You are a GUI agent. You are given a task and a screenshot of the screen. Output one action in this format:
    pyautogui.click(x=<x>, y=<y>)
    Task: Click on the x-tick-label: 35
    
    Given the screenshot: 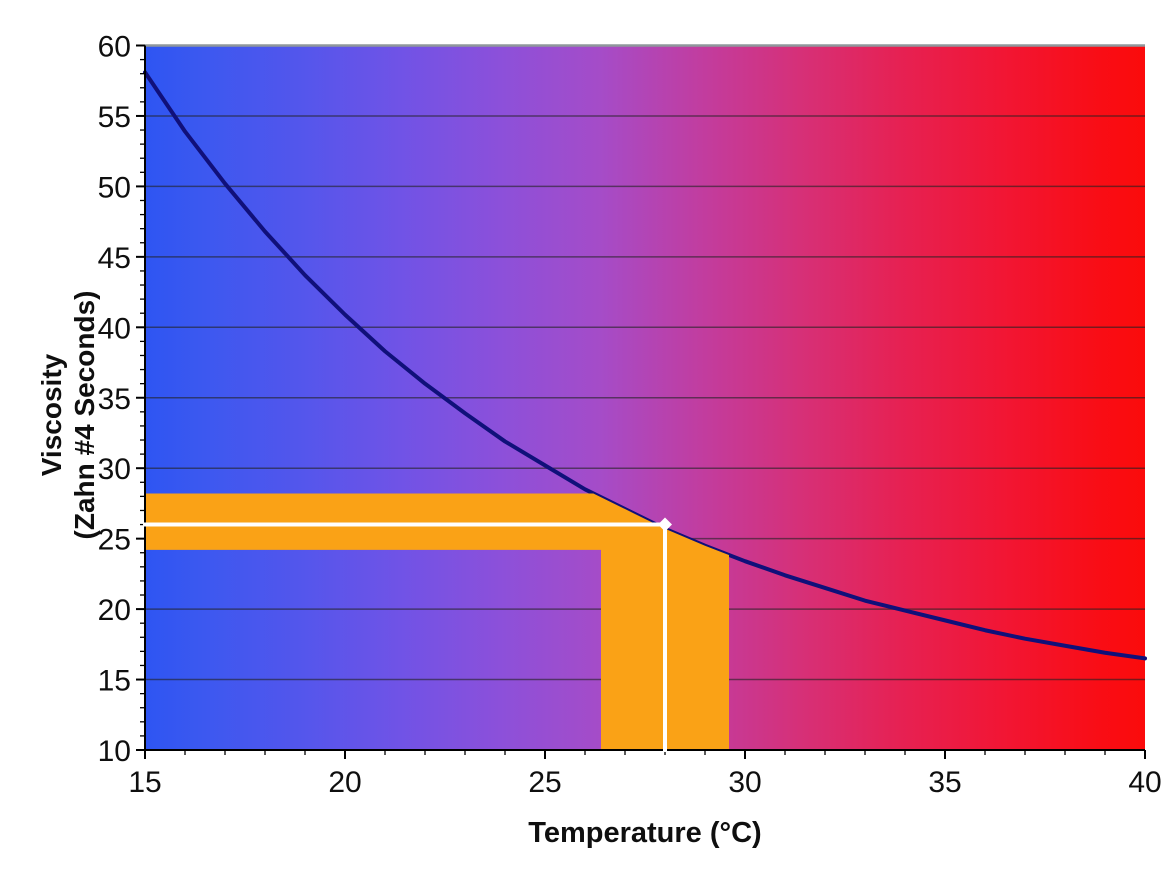 What is the action you would take?
    pyautogui.click(x=944, y=782)
    